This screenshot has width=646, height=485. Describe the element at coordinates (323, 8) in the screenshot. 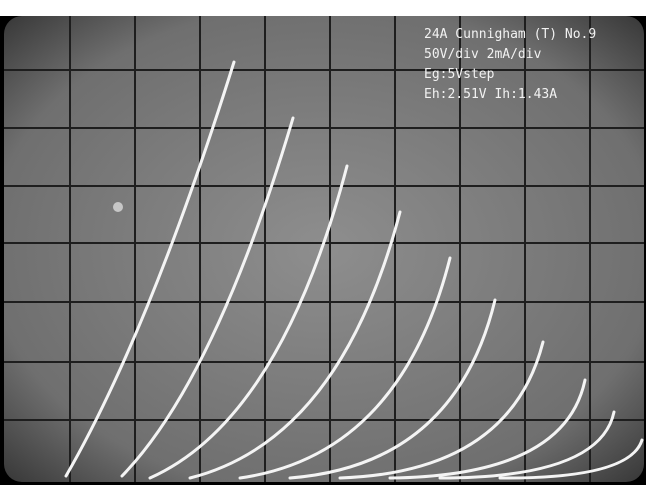

I see `top-strip` at that location.